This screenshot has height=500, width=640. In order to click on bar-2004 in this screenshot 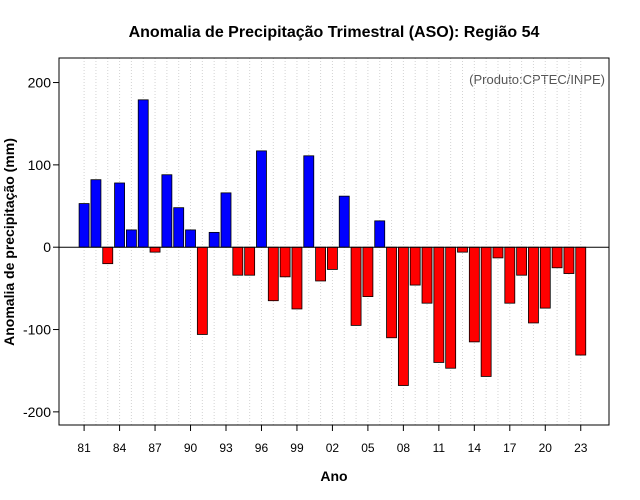, I will do `click(356, 286)`.